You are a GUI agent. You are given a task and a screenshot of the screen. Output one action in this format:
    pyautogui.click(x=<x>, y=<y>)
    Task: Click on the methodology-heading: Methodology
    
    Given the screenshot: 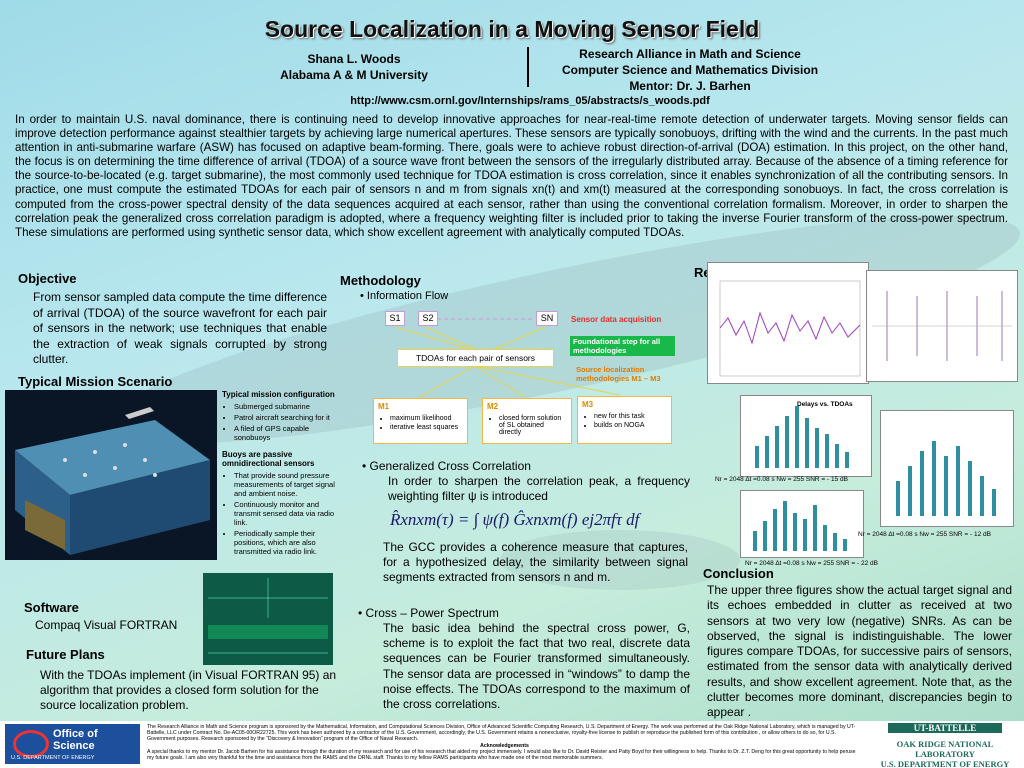 What is the action you would take?
    pyautogui.click(x=380, y=280)
    